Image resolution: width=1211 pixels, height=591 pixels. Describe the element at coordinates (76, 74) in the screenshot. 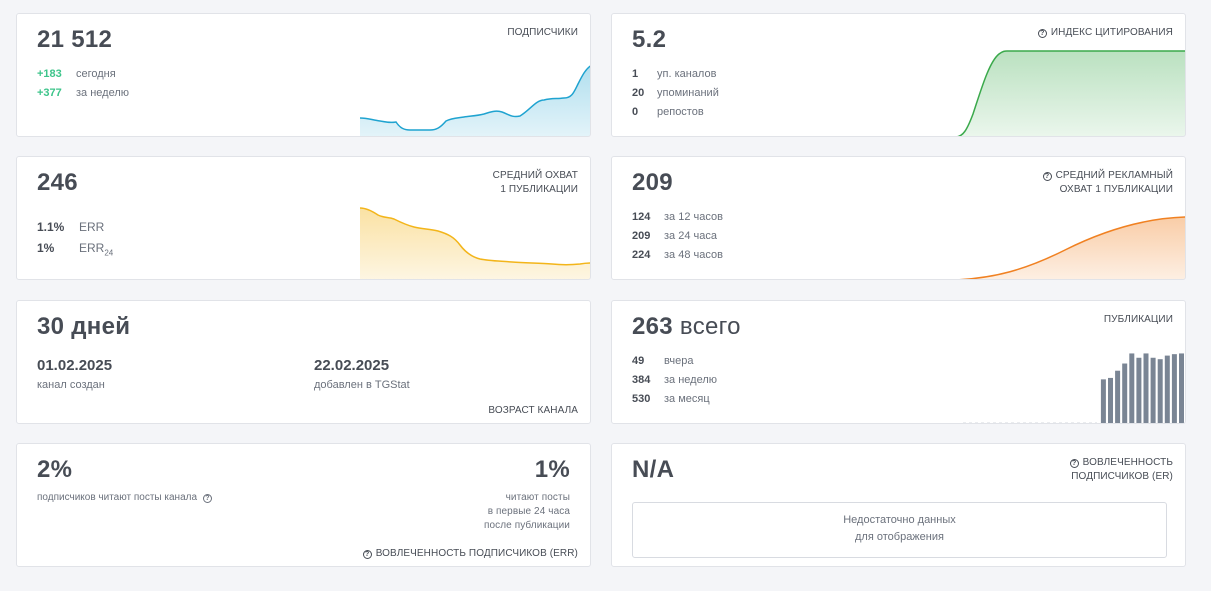

I see `stat-row-today: +183 сегодня` at that location.